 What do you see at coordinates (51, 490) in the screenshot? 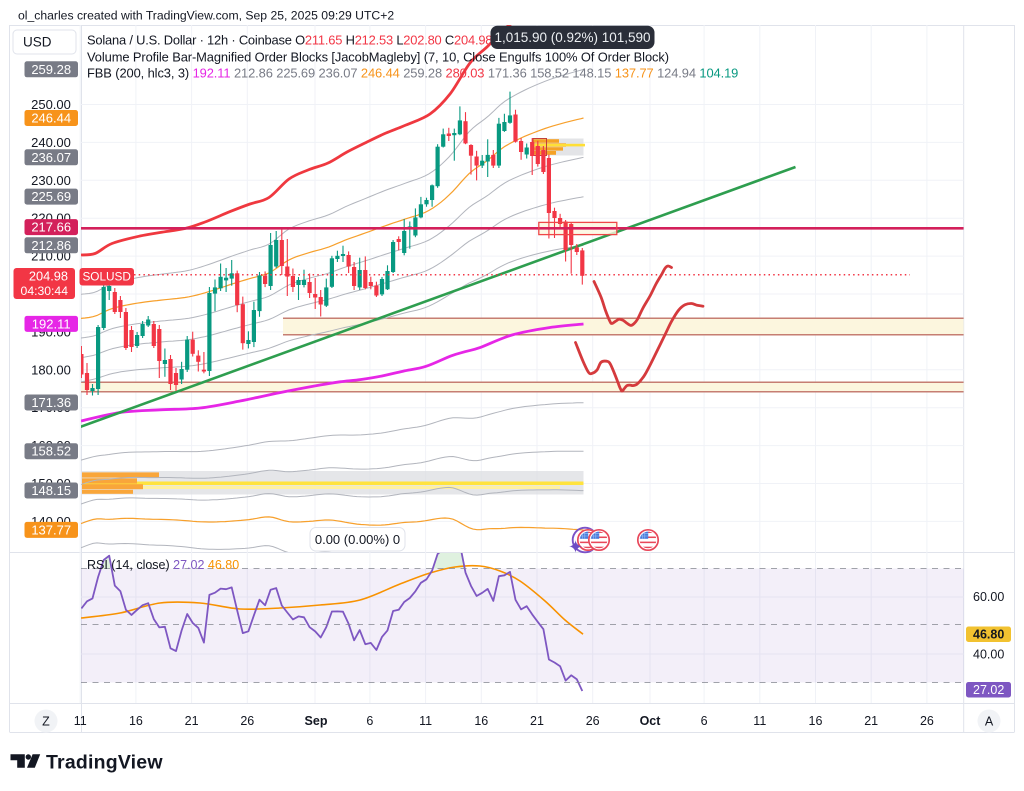
I see `svg-text: 148.15` at bounding box center [51, 490].